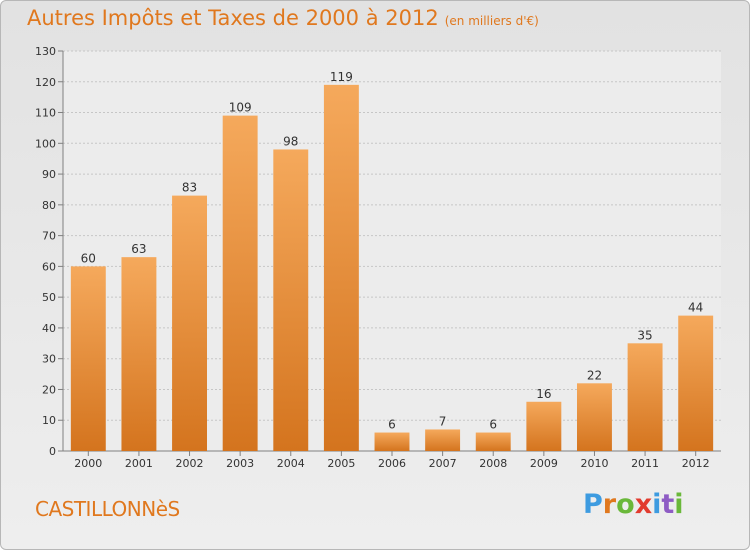 This screenshot has width=750, height=550. What do you see at coordinates (49, 266) in the screenshot?
I see `y-tick-label: 60` at bounding box center [49, 266].